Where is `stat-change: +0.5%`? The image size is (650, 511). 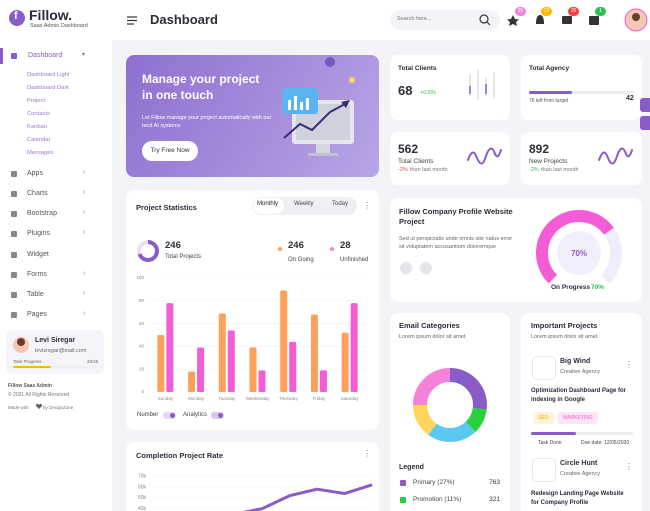
stat-change: +0.5% is located at coordinates (428, 93).